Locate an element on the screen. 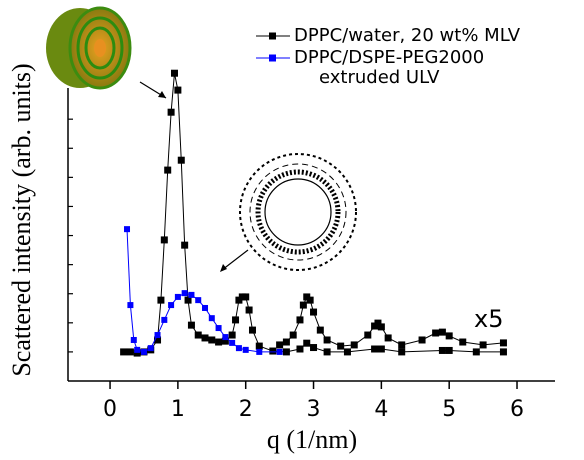  x-tick-label: 0 is located at coordinates (110, 409).